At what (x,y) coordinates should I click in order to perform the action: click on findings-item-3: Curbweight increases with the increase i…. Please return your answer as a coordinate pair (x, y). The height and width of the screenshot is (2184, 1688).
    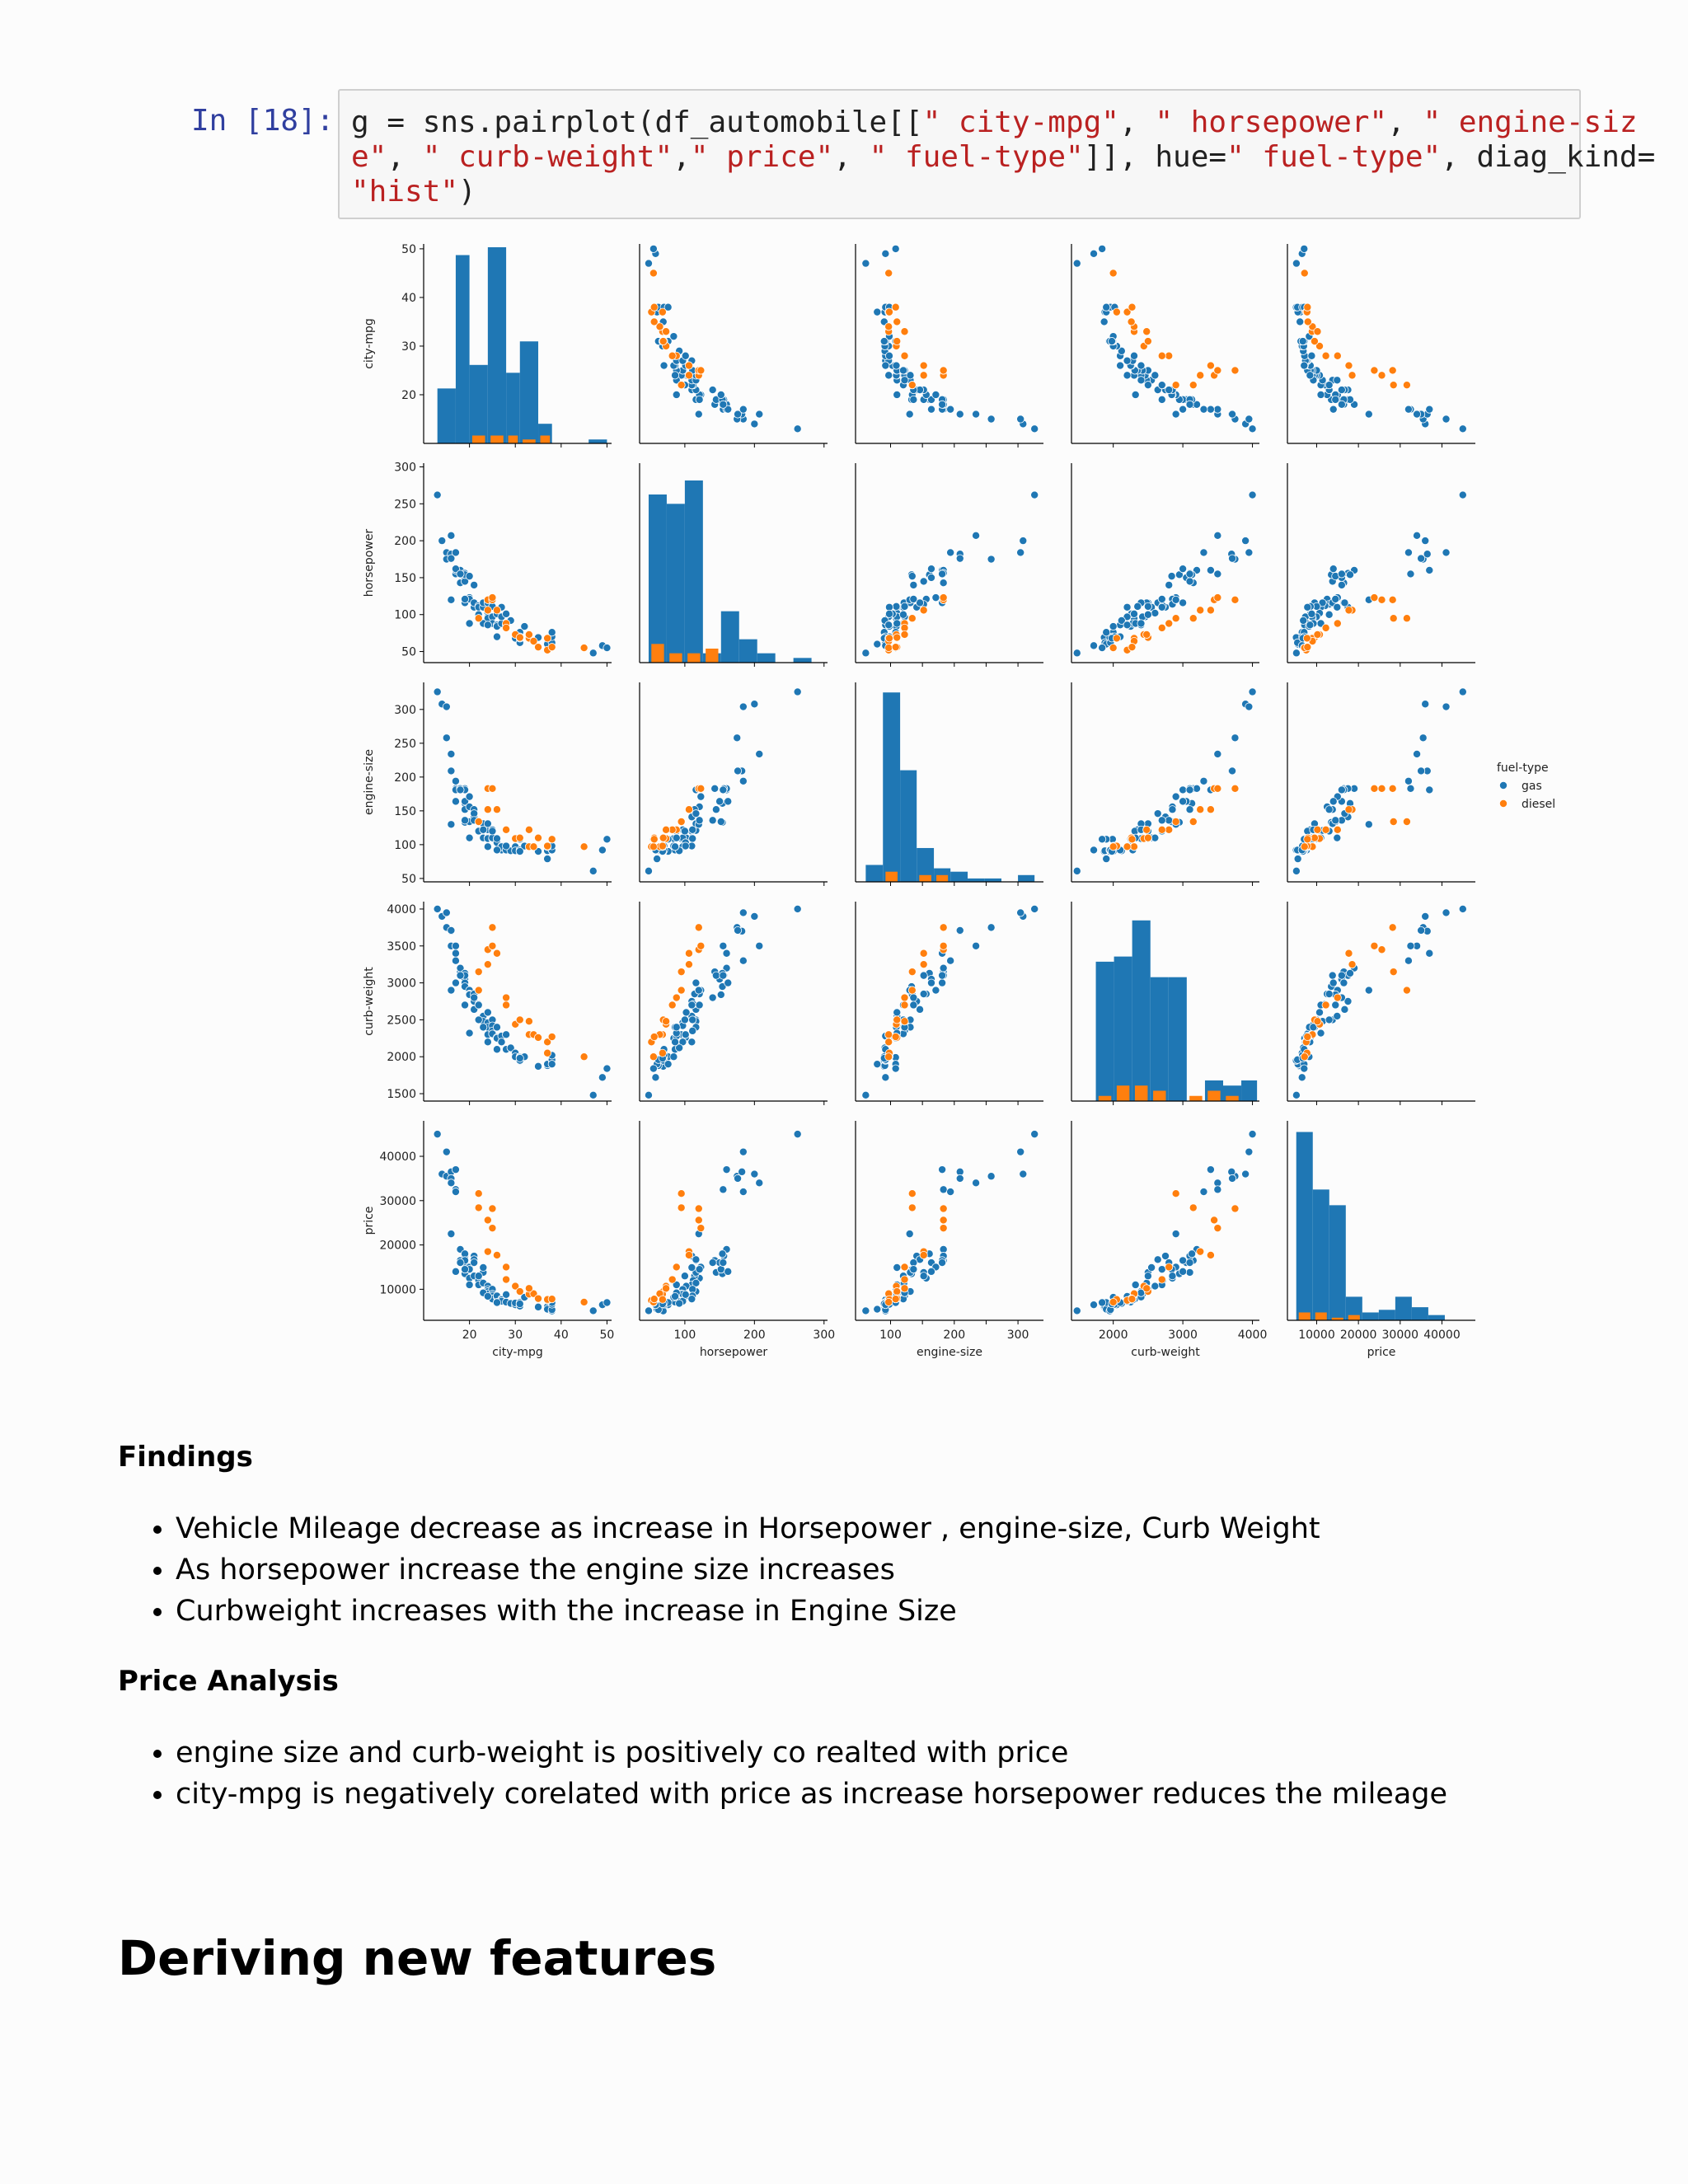
    Looking at the image, I should click on (888, 1611).